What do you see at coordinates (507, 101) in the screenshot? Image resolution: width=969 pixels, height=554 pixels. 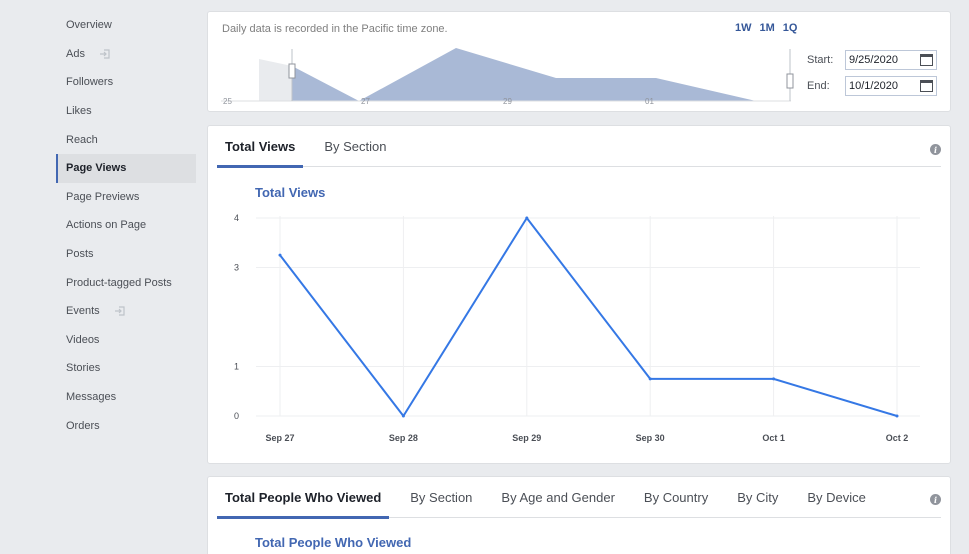 I see `mini-tick-label: 29` at bounding box center [507, 101].